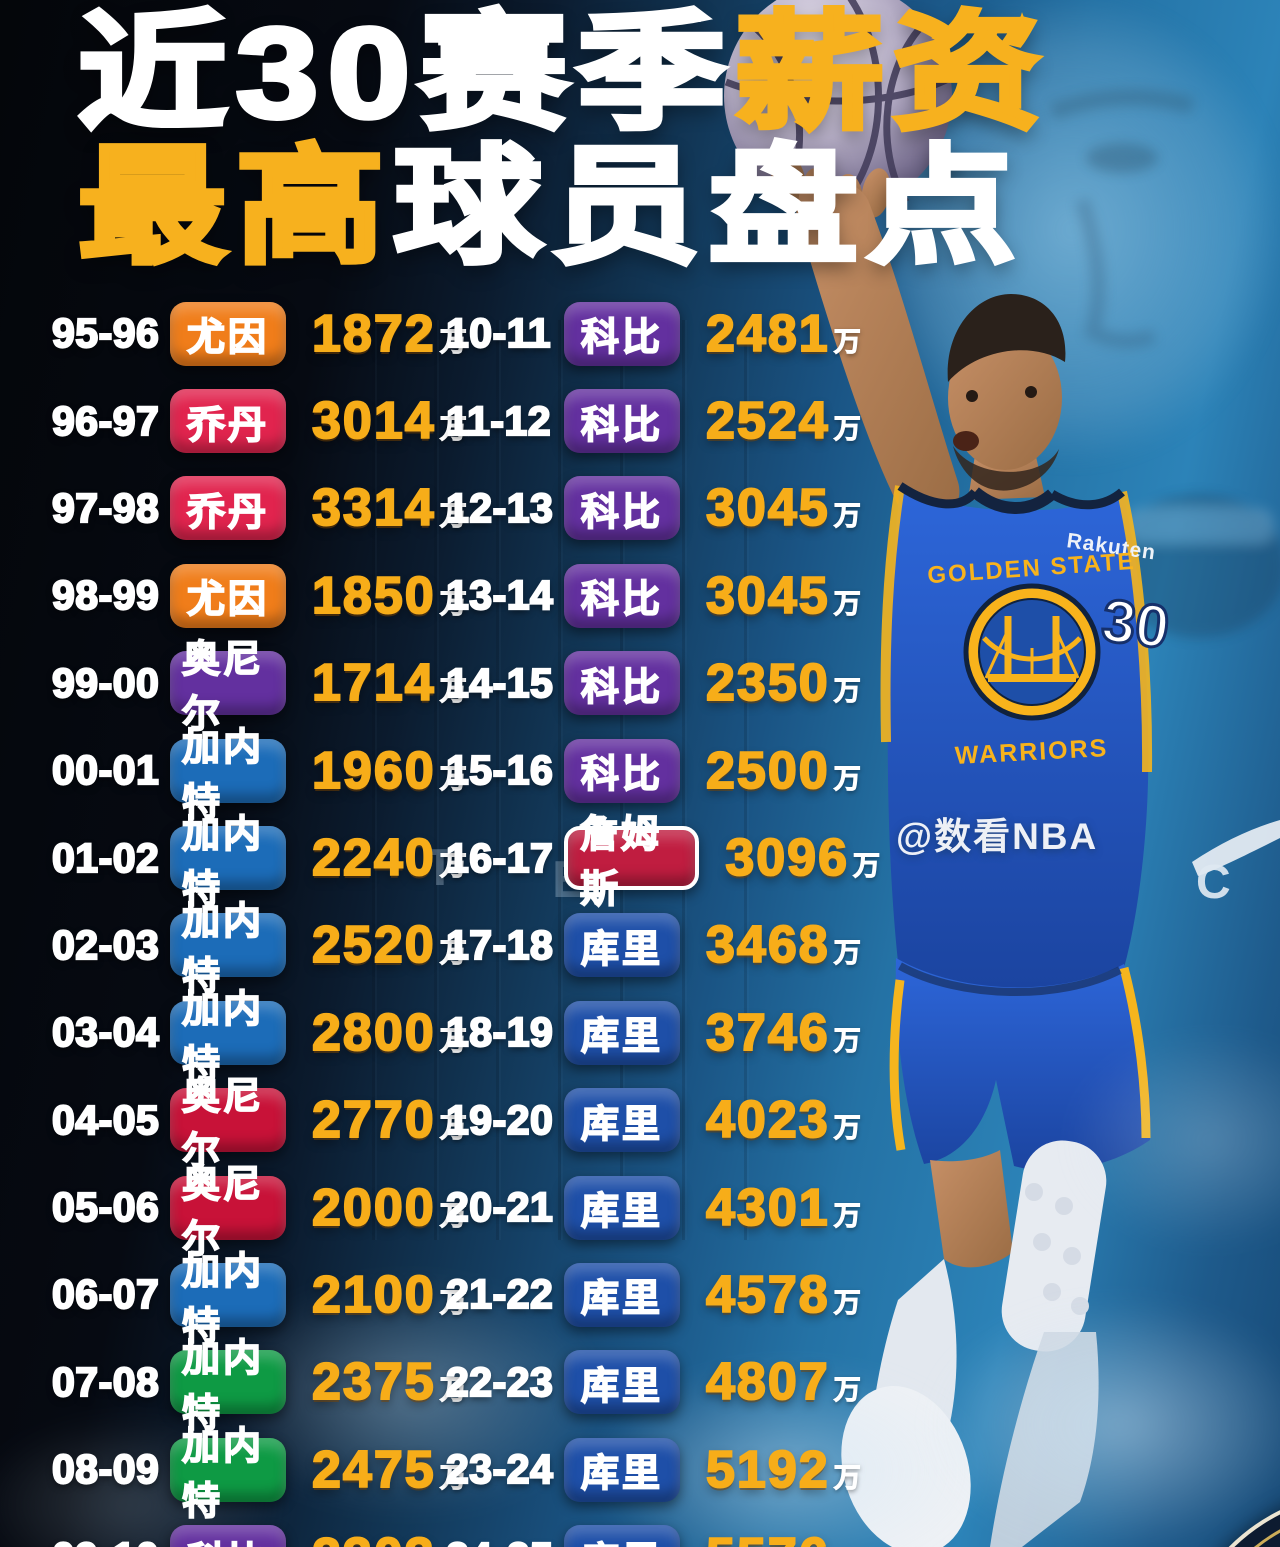 This screenshot has width=1280, height=1547. Describe the element at coordinates (1135, 623) in the screenshot. I see `jersey-number-text: 30` at that location.